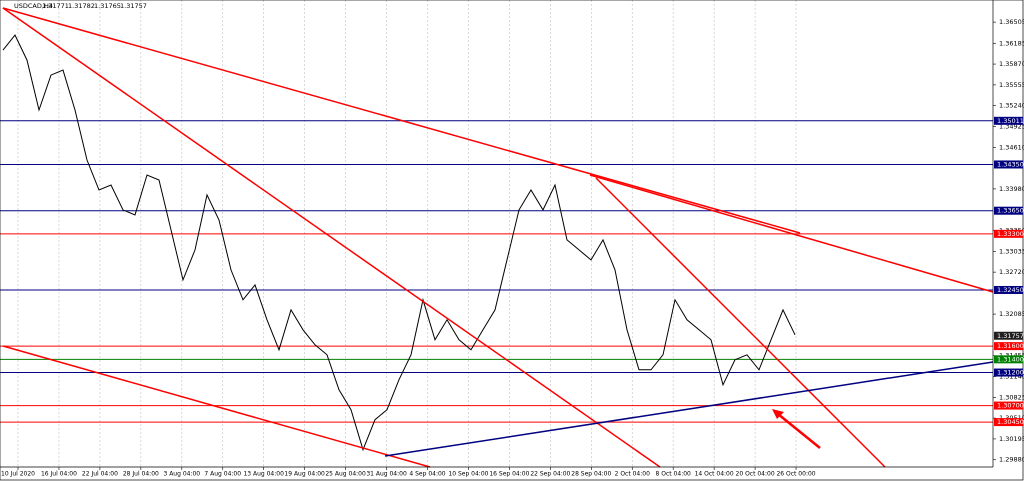  I want to click on level-label: 1.35011, so click(1010, 121).